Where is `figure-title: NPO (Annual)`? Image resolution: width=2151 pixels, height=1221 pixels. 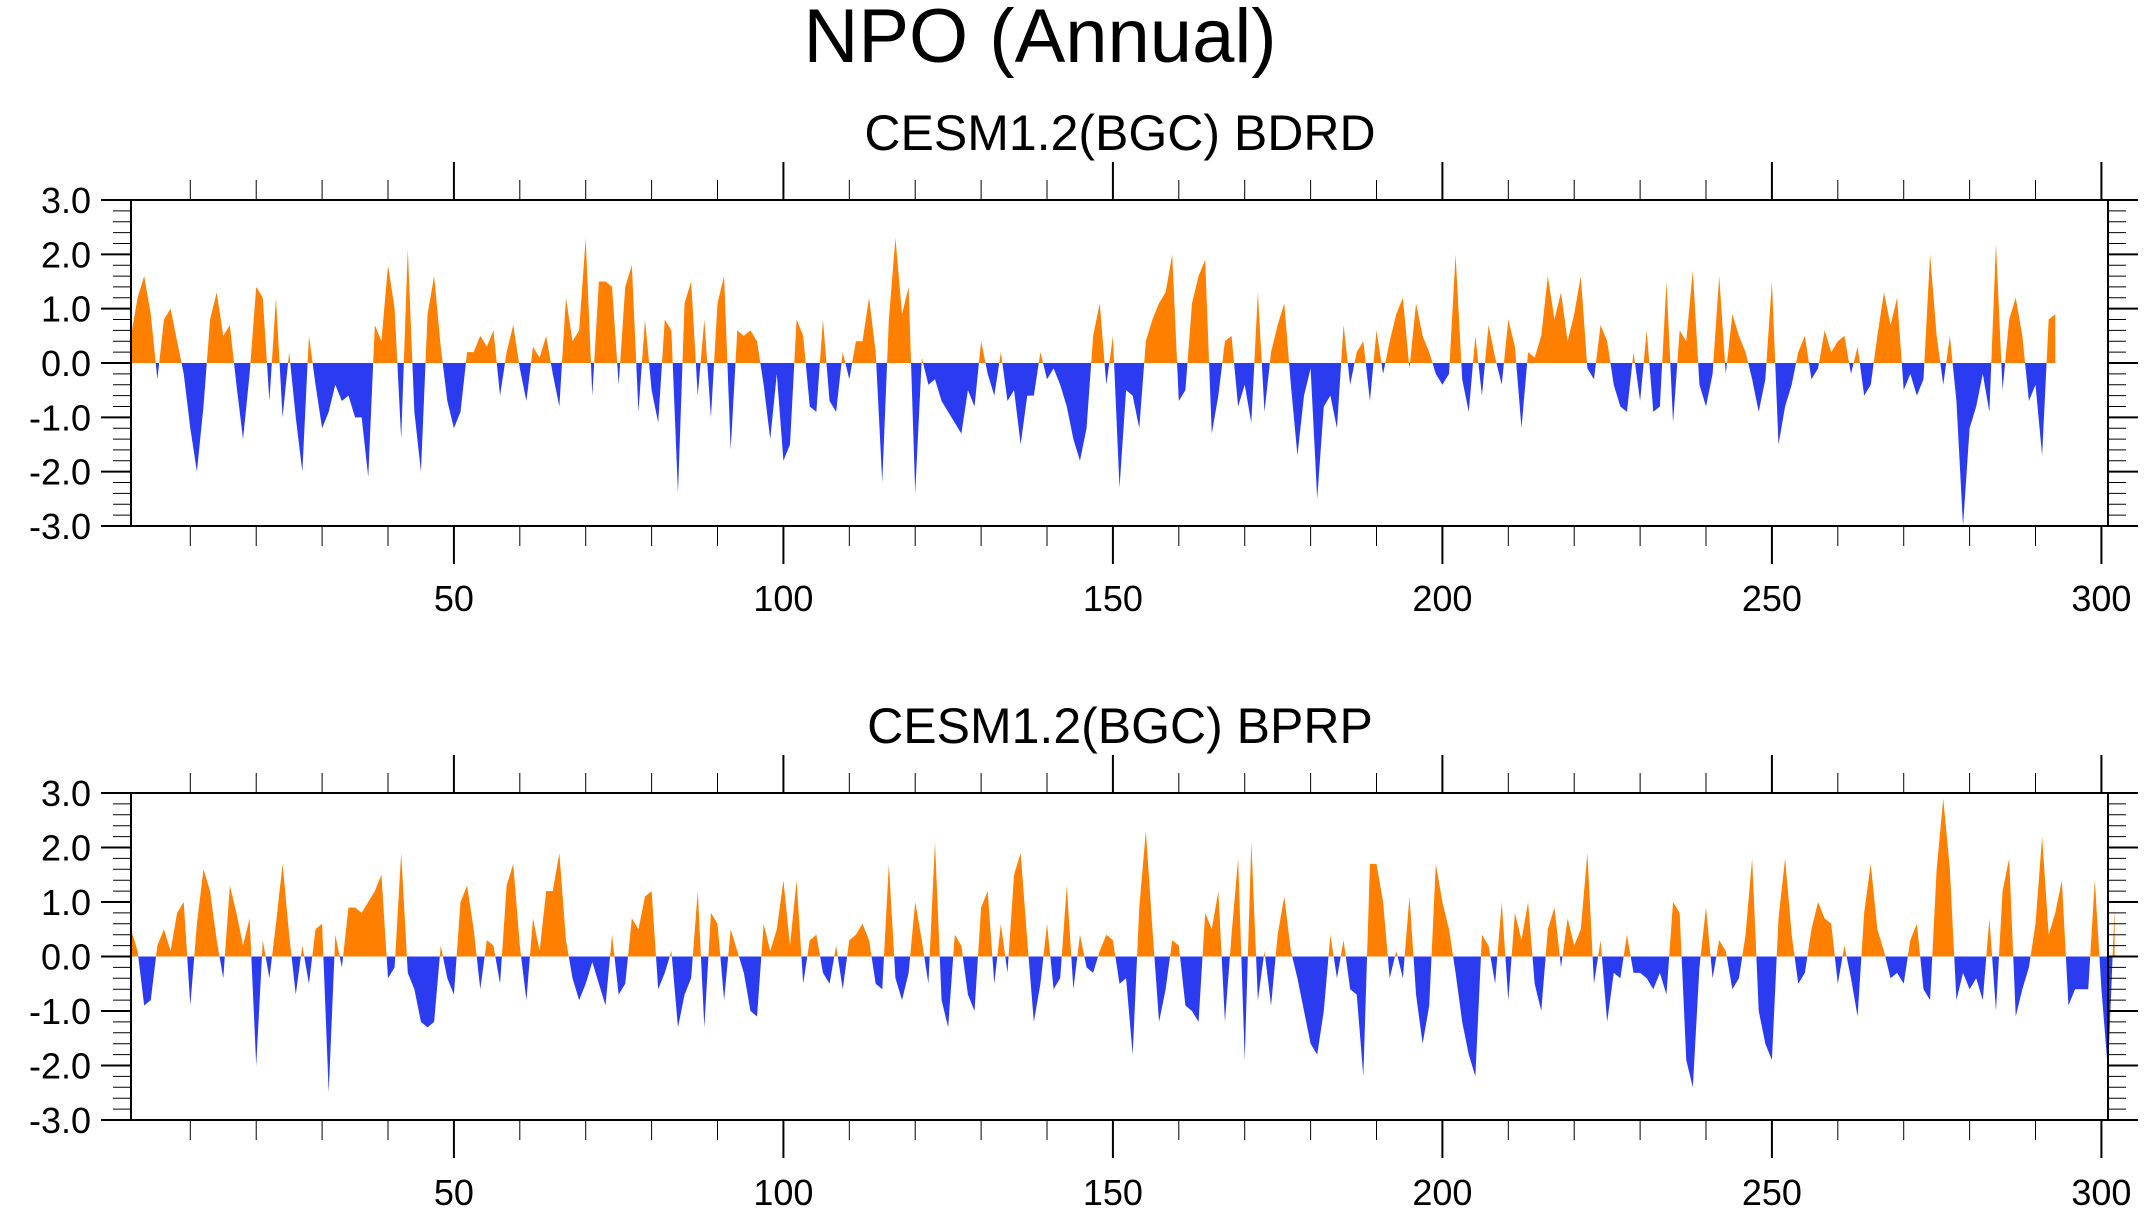
figure-title: NPO (Annual) is located at coordinates (1039, 39).